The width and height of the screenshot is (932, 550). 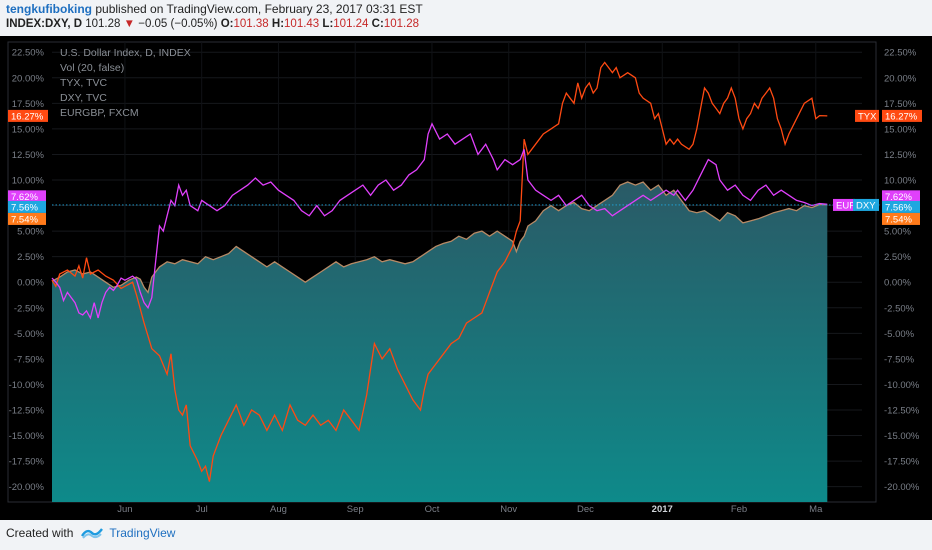 I want to click on x-tick-label: Jun, so click(x=124, y=509).